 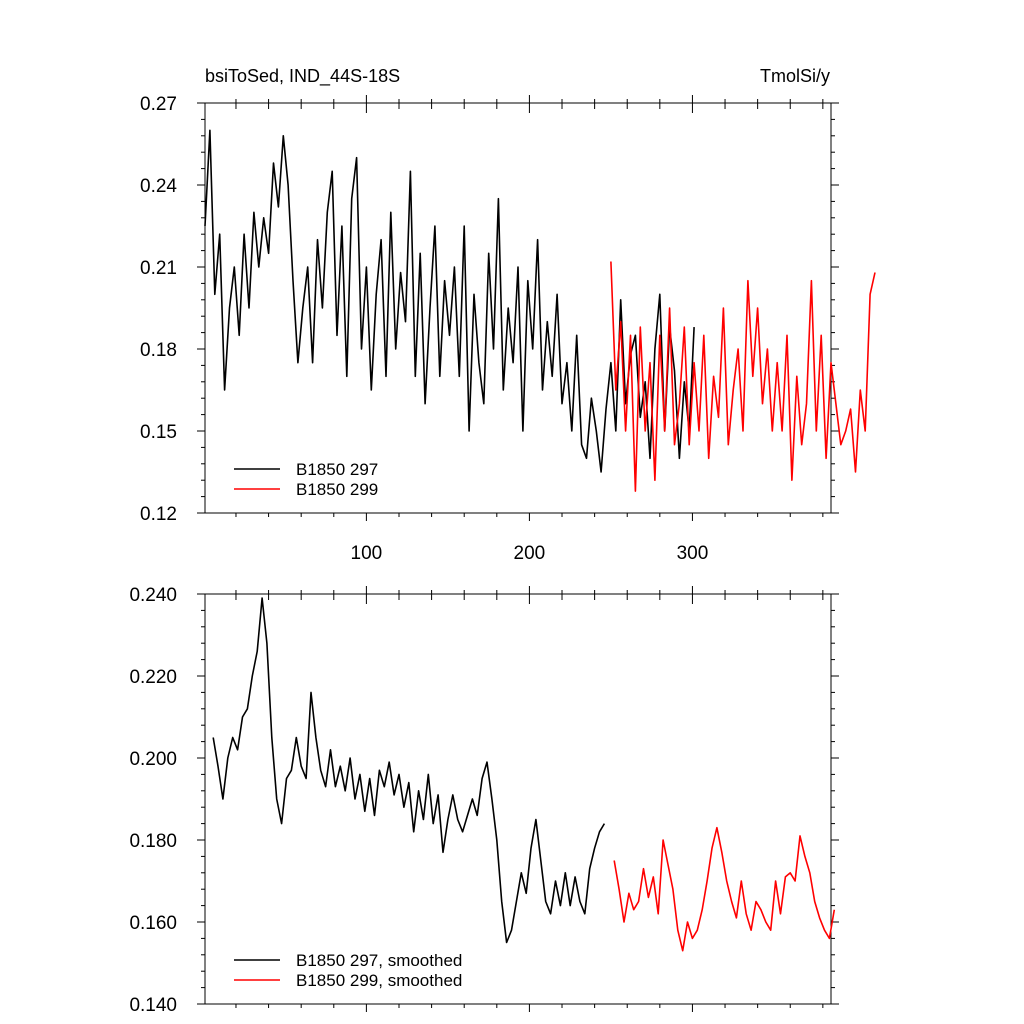 I want to click on y-tick-label: 0.180, so click(x=153, y=841).